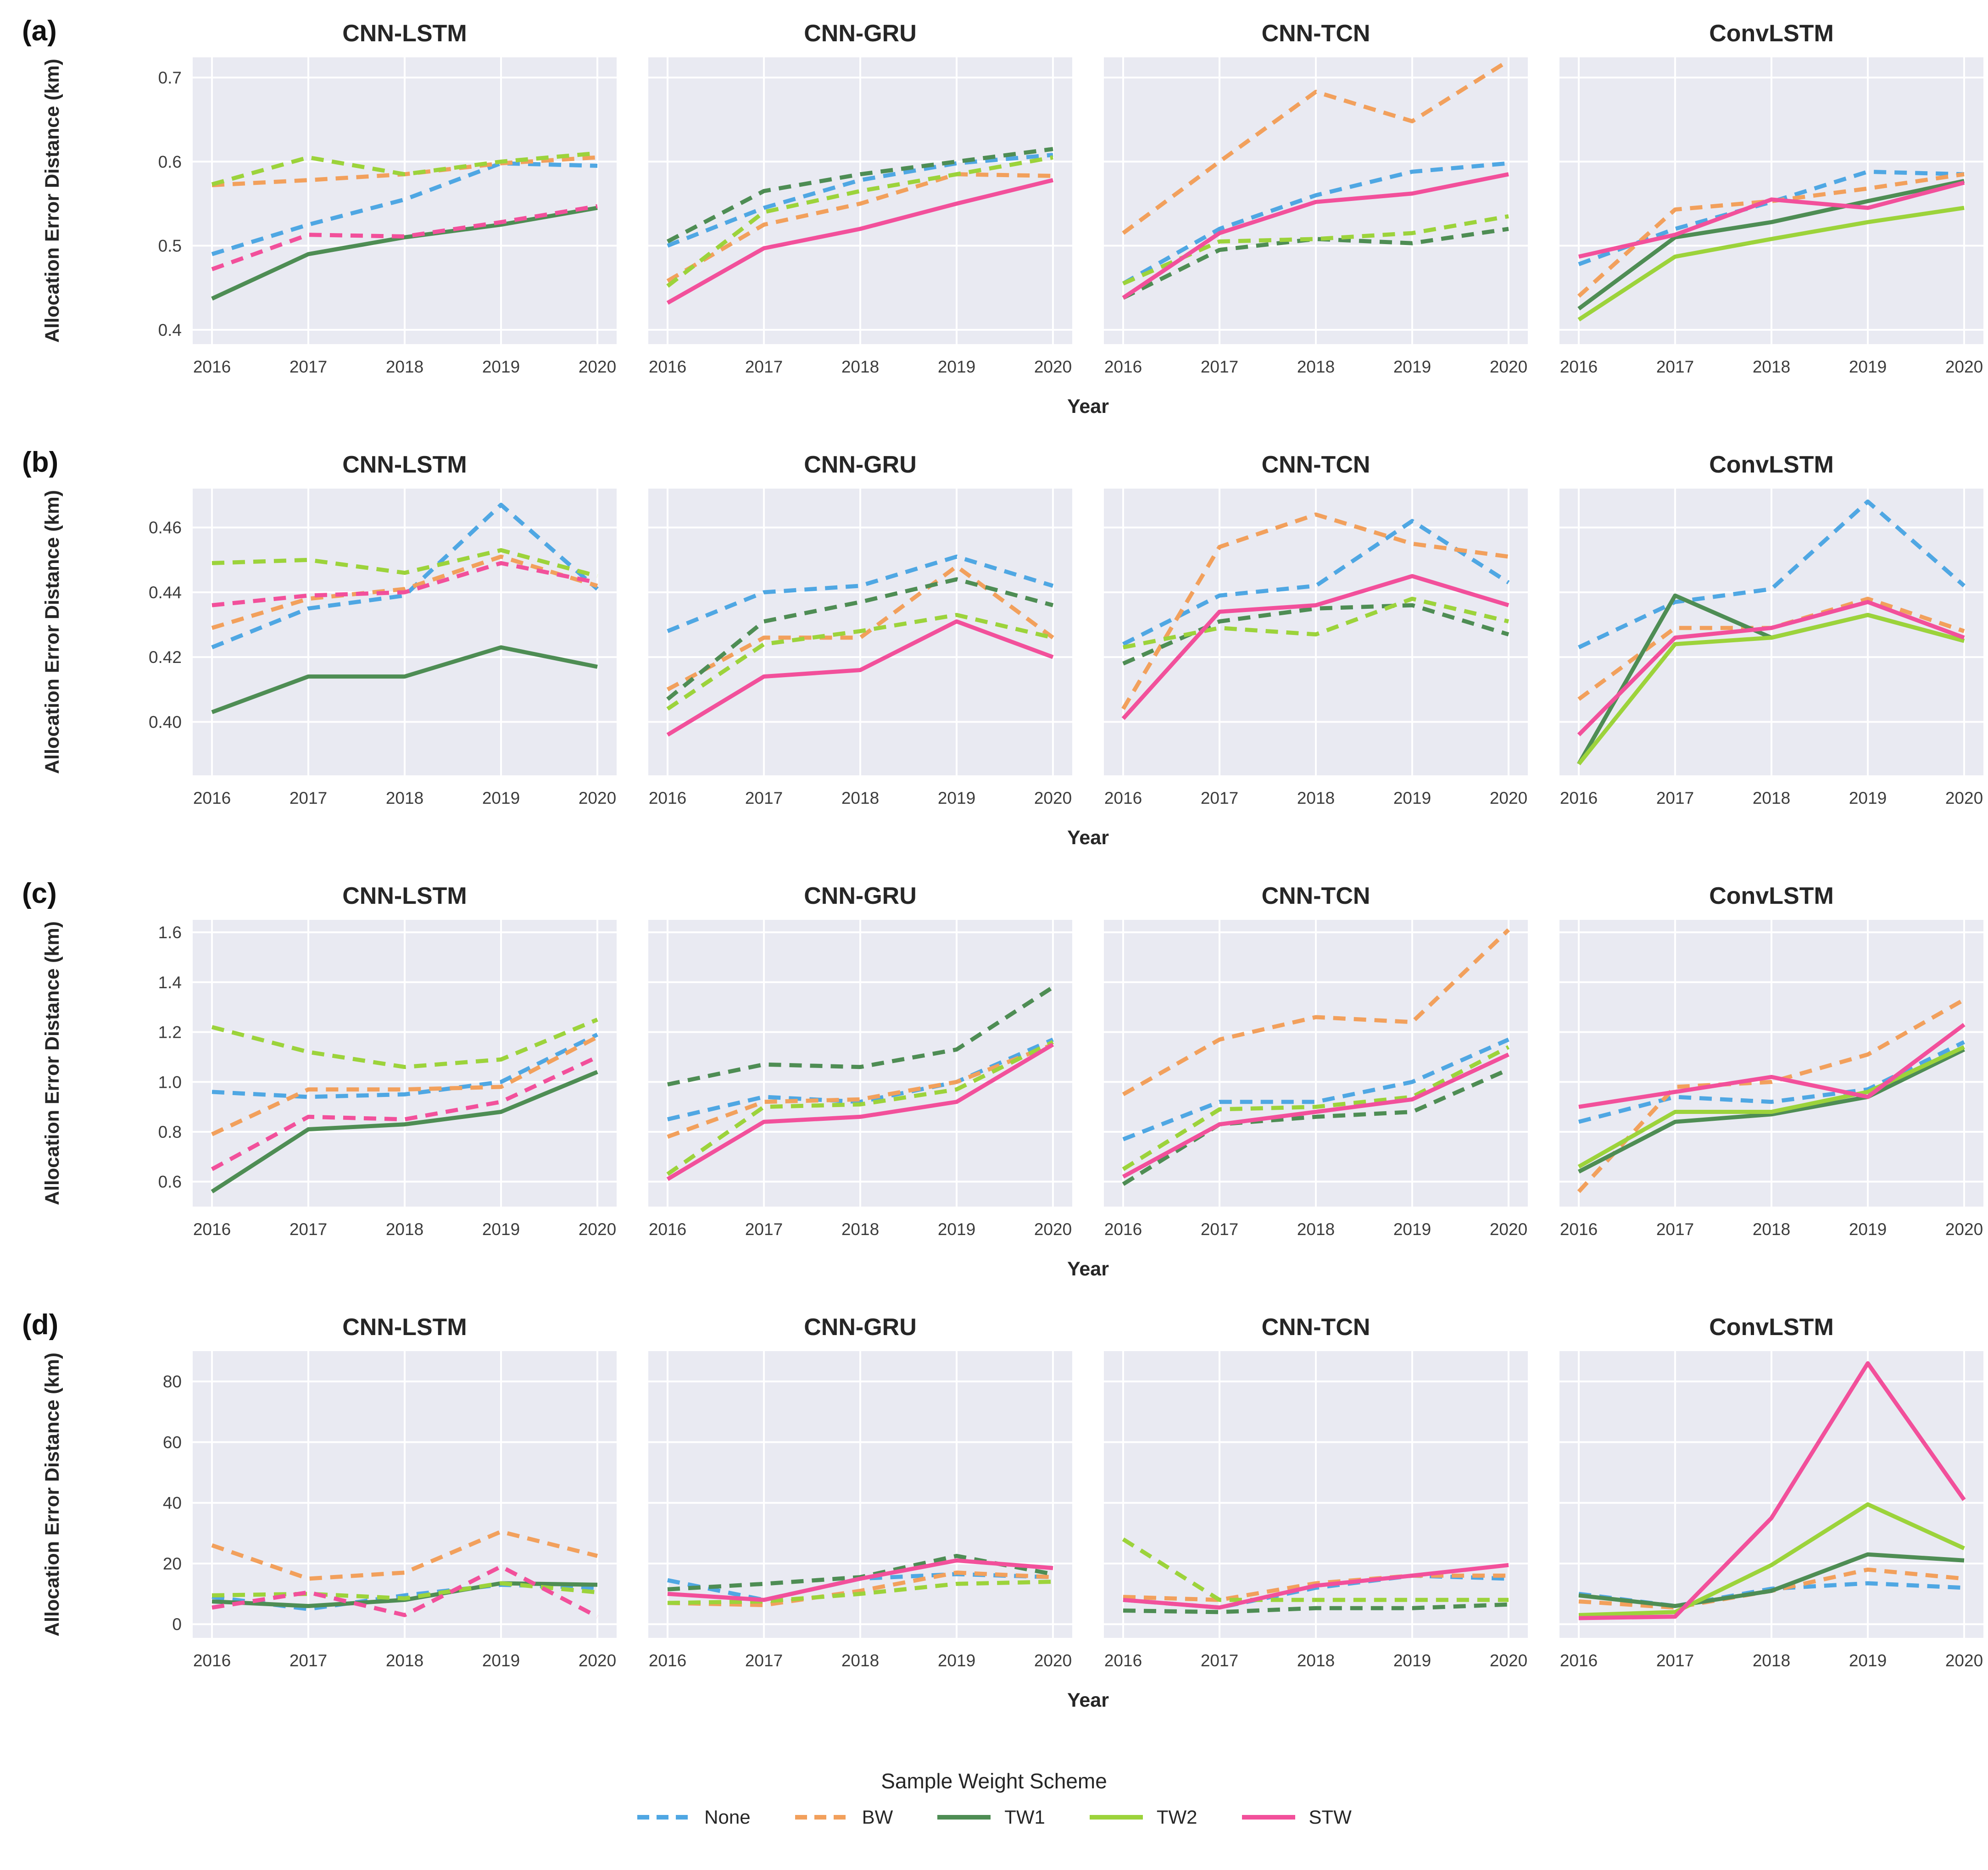  Describe the element at coordinates (664, 1817) in the screenshot. I see `legend-line-sample-None` at that location.